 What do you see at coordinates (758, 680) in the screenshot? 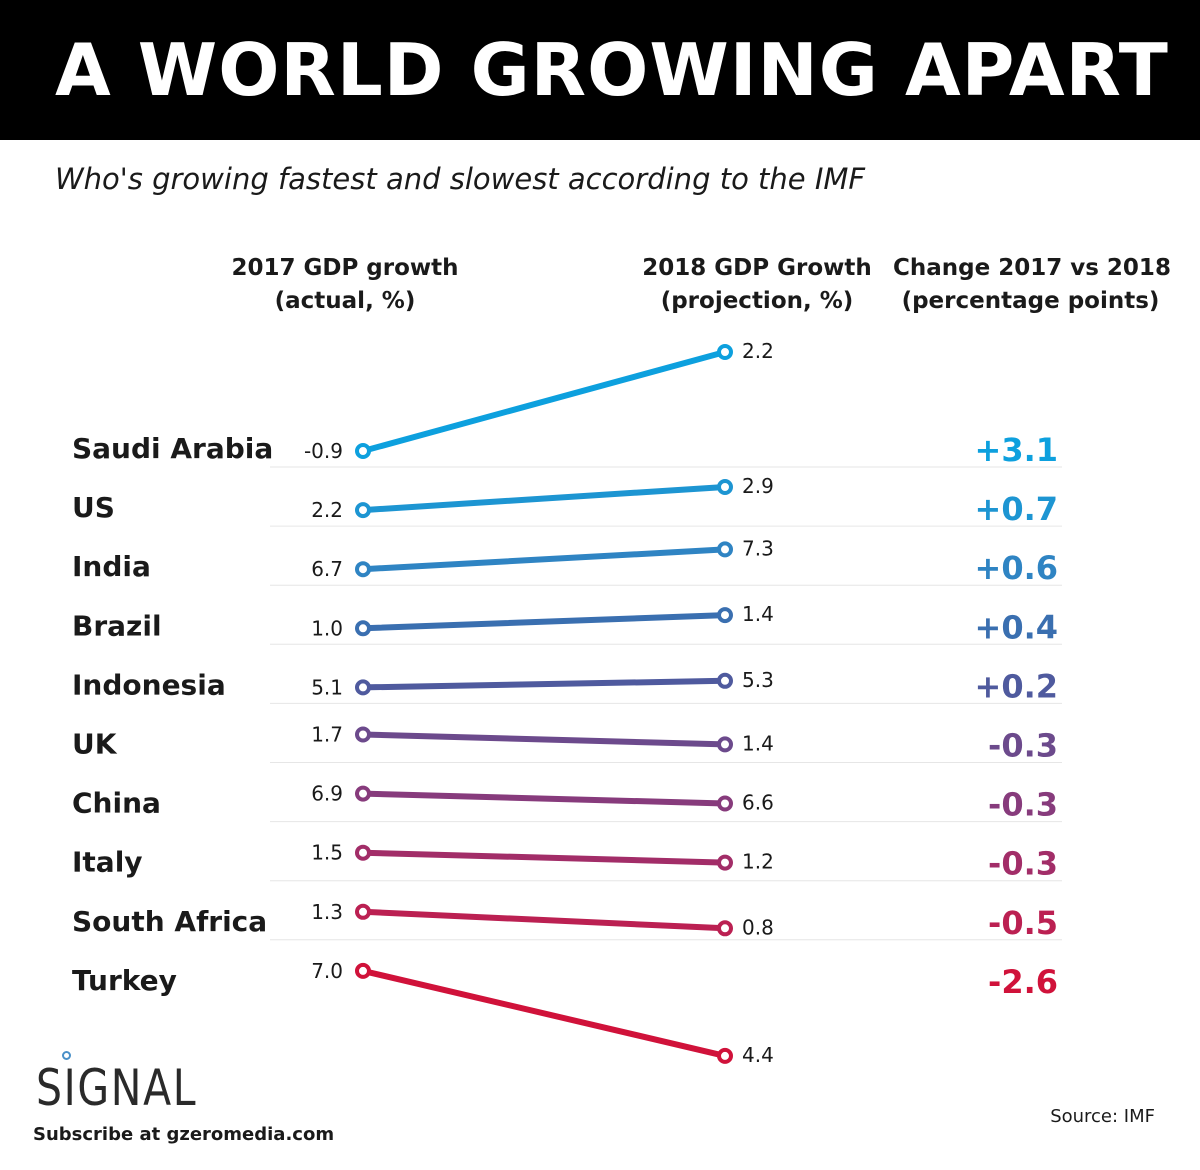
I see `value-2018-indonesia: 5.3` at bounding box center [758, 680].